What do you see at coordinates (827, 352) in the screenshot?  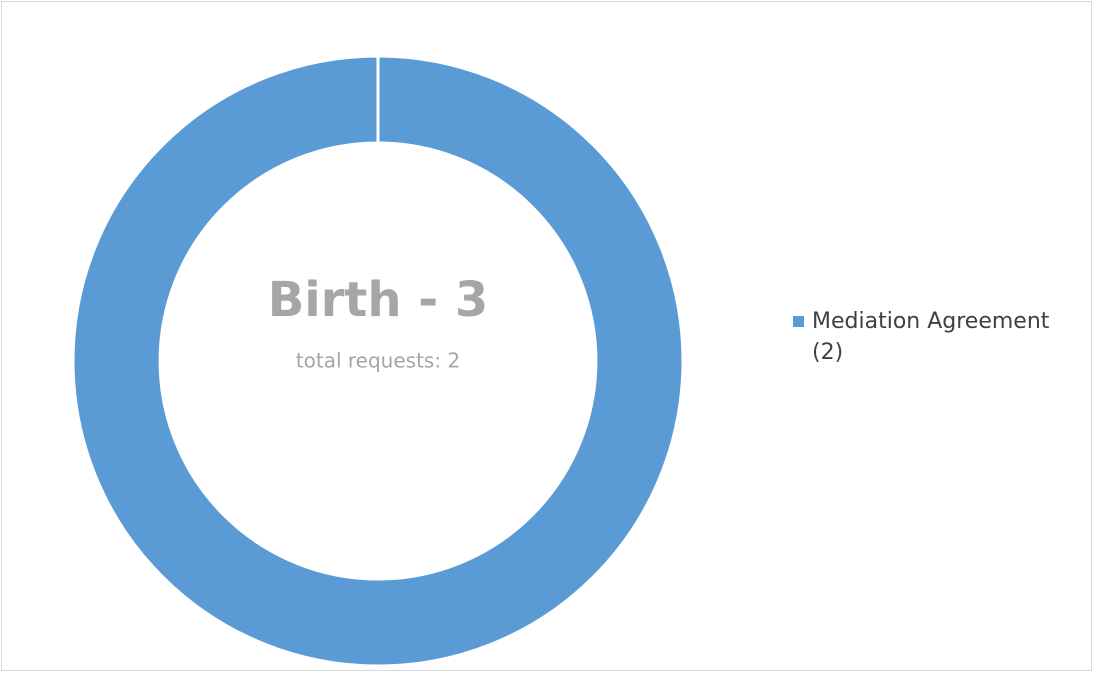 I see `legend-value: (2)` at bounding box center [827, 352].